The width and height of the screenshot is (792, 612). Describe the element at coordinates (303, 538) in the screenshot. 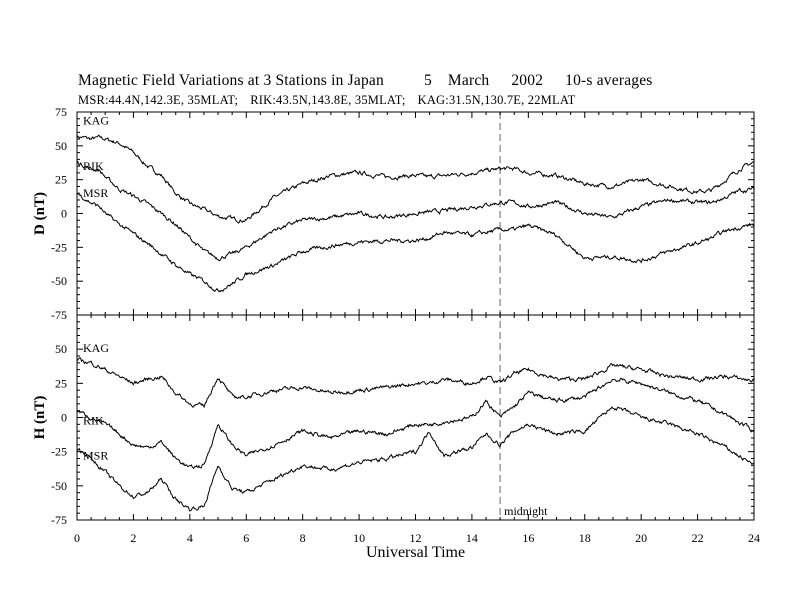

I see `xtick-label: 8` at that location.